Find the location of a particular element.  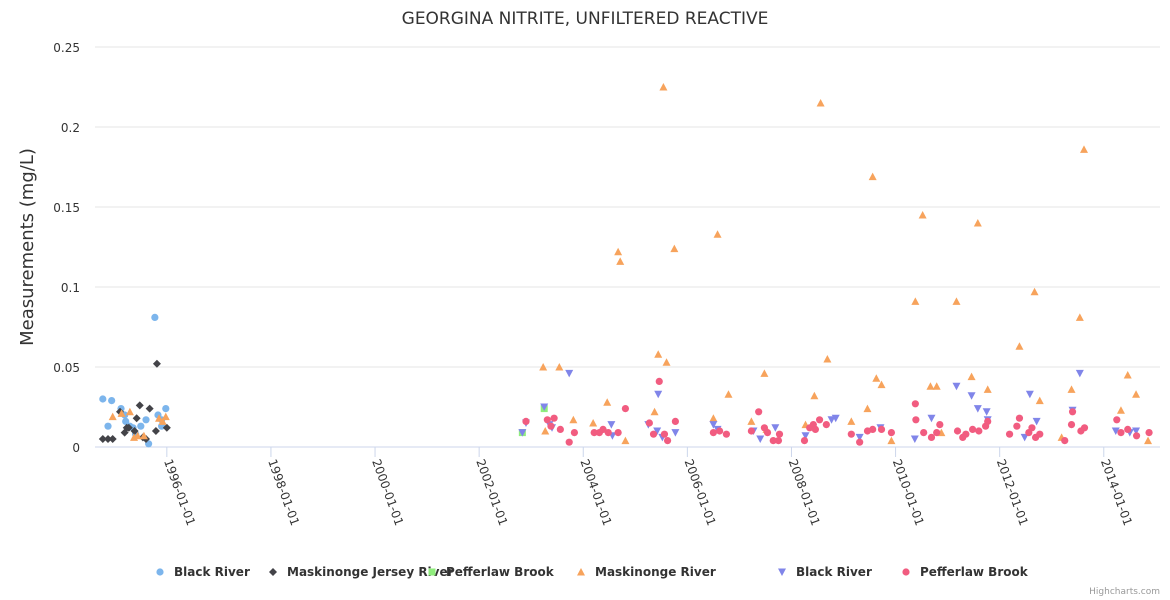

credits-link: Highcharts.com is located at coordinates (1124, 592).